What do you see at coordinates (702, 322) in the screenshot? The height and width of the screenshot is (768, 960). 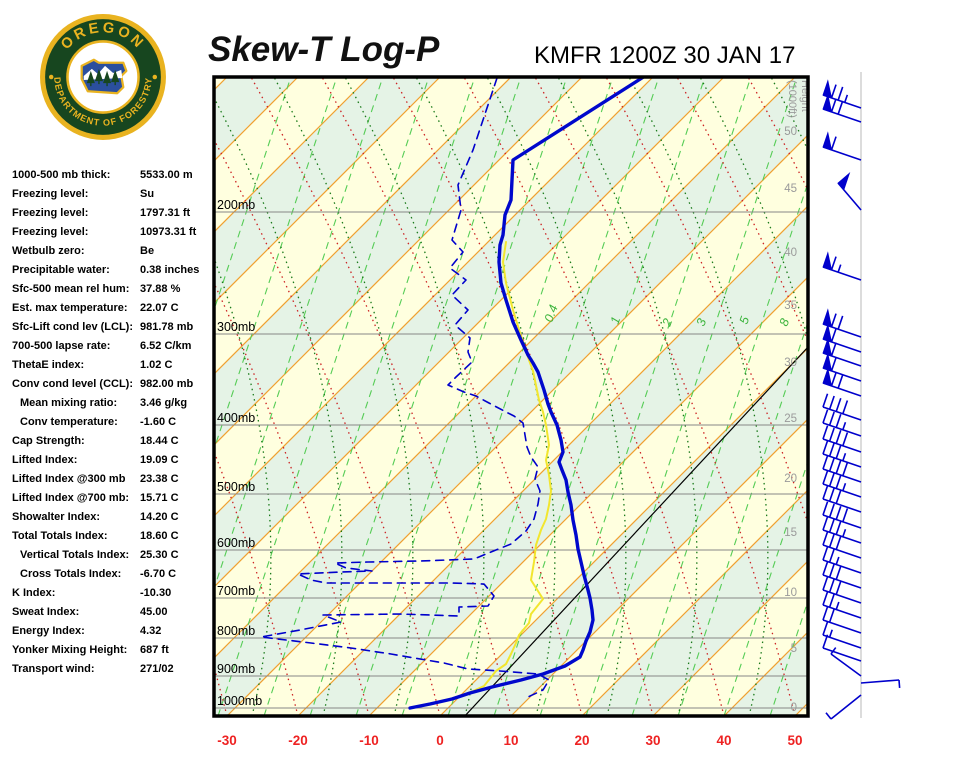 I see `svg-text: 3` at bounding box center [702, 322].